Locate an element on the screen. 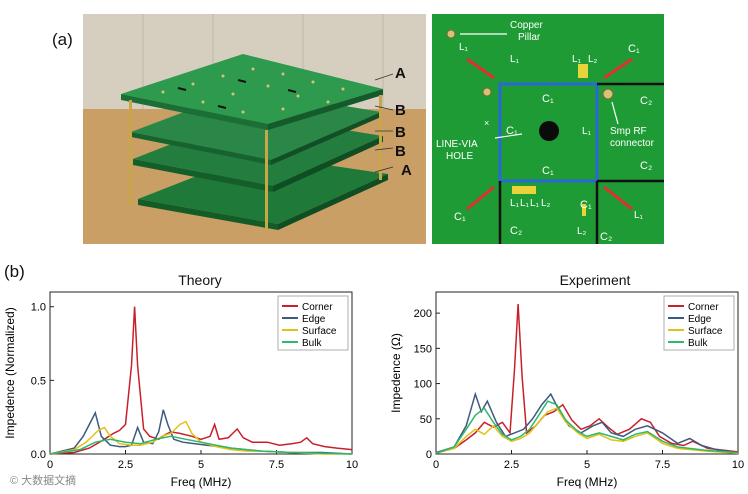  layer-label-4: B is located at coordinates (400, 151).